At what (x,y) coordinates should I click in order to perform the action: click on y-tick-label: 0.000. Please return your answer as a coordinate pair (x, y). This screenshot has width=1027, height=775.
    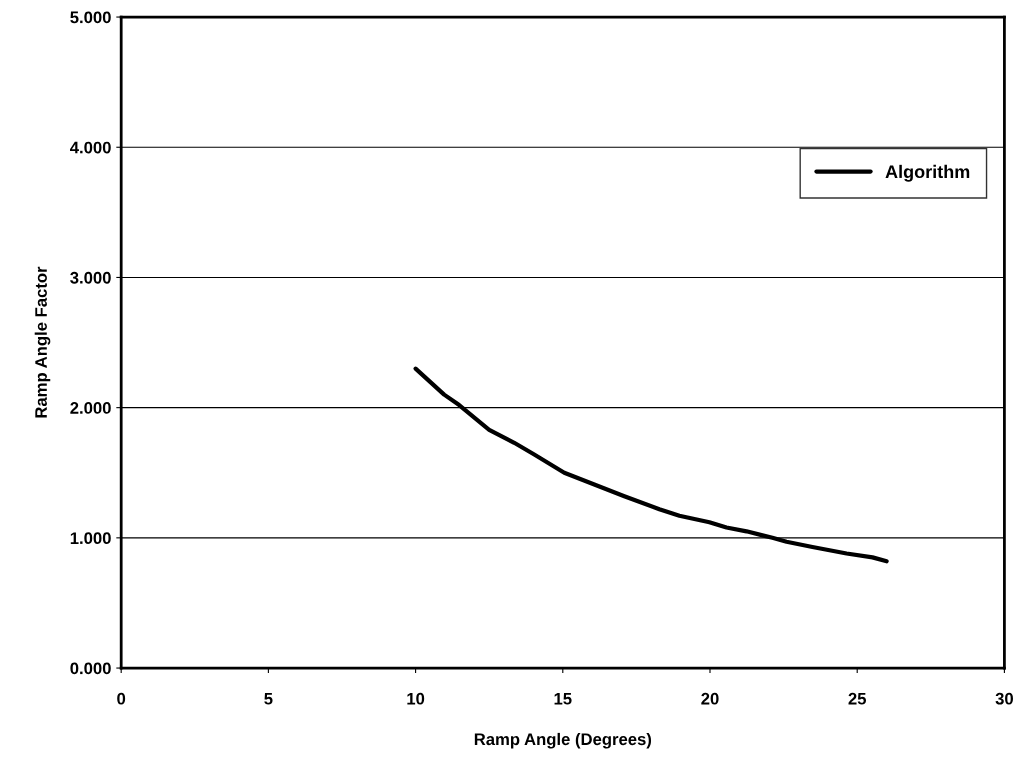
    Looking at the image, I should click on (90, 668).